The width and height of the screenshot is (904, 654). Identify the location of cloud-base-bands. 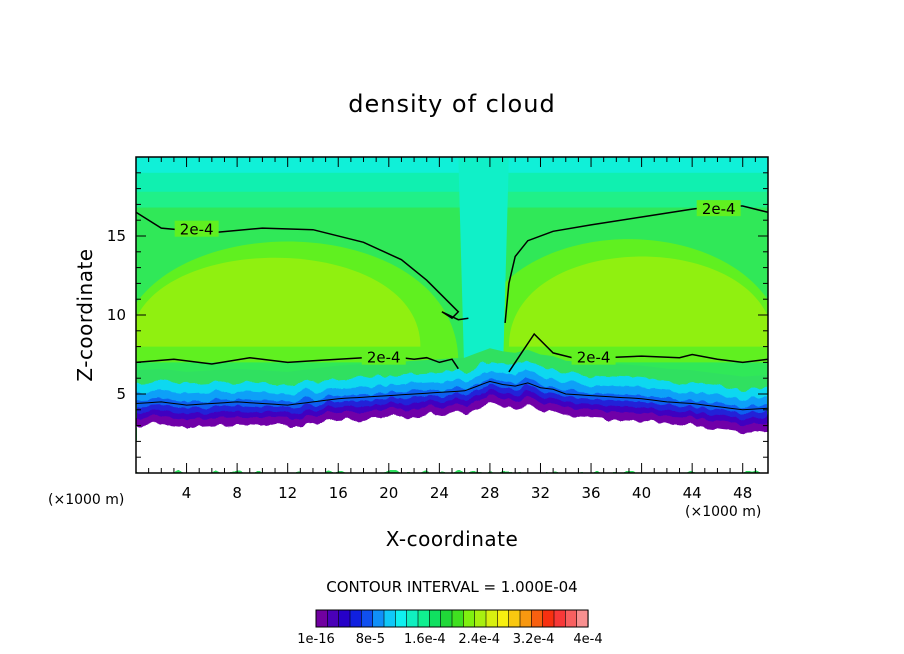
(452, 416).